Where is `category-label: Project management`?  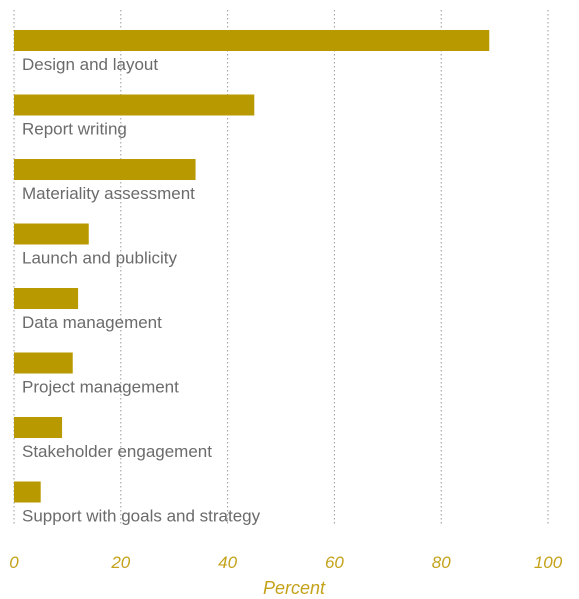
category-label: Project management is located at coordinates (100, 387).